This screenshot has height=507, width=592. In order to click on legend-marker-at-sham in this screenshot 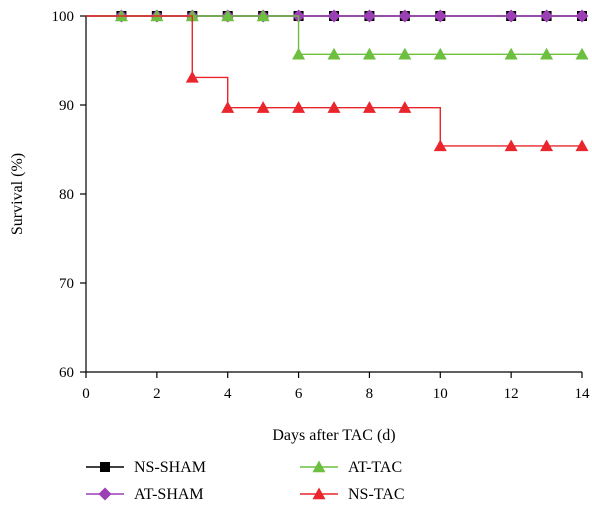, I will do `click(105, 494)`.